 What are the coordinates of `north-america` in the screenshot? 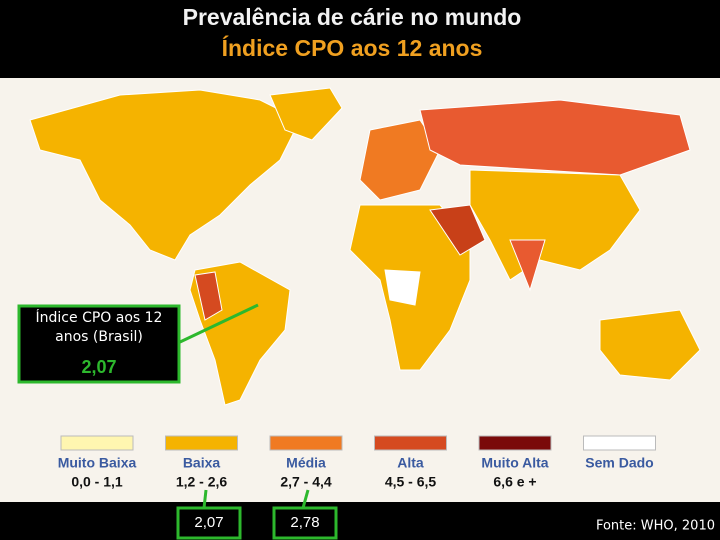 It's located at (165, 175).